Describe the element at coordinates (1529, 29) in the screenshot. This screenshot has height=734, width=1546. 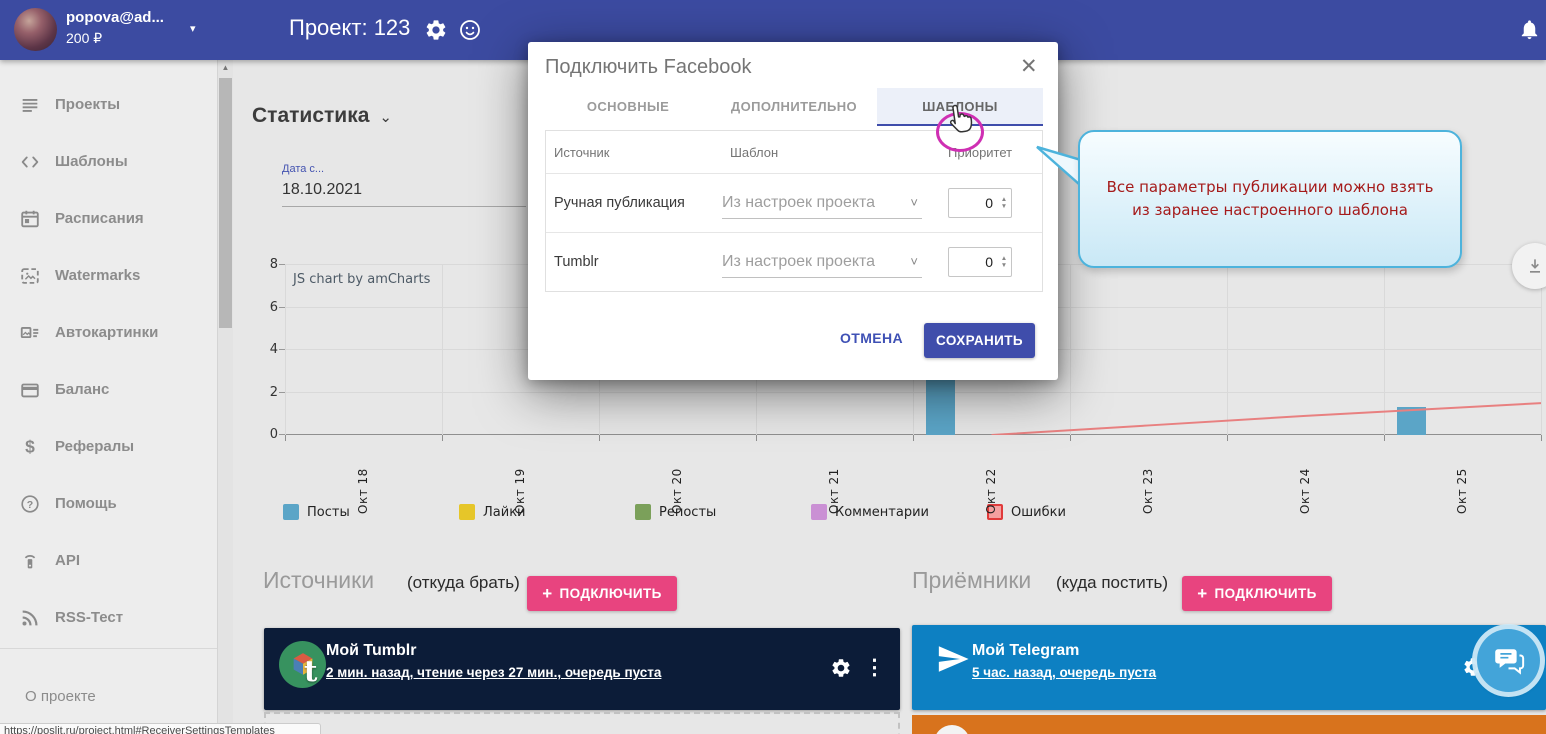
I see `notifications-bell-icon` at that location.